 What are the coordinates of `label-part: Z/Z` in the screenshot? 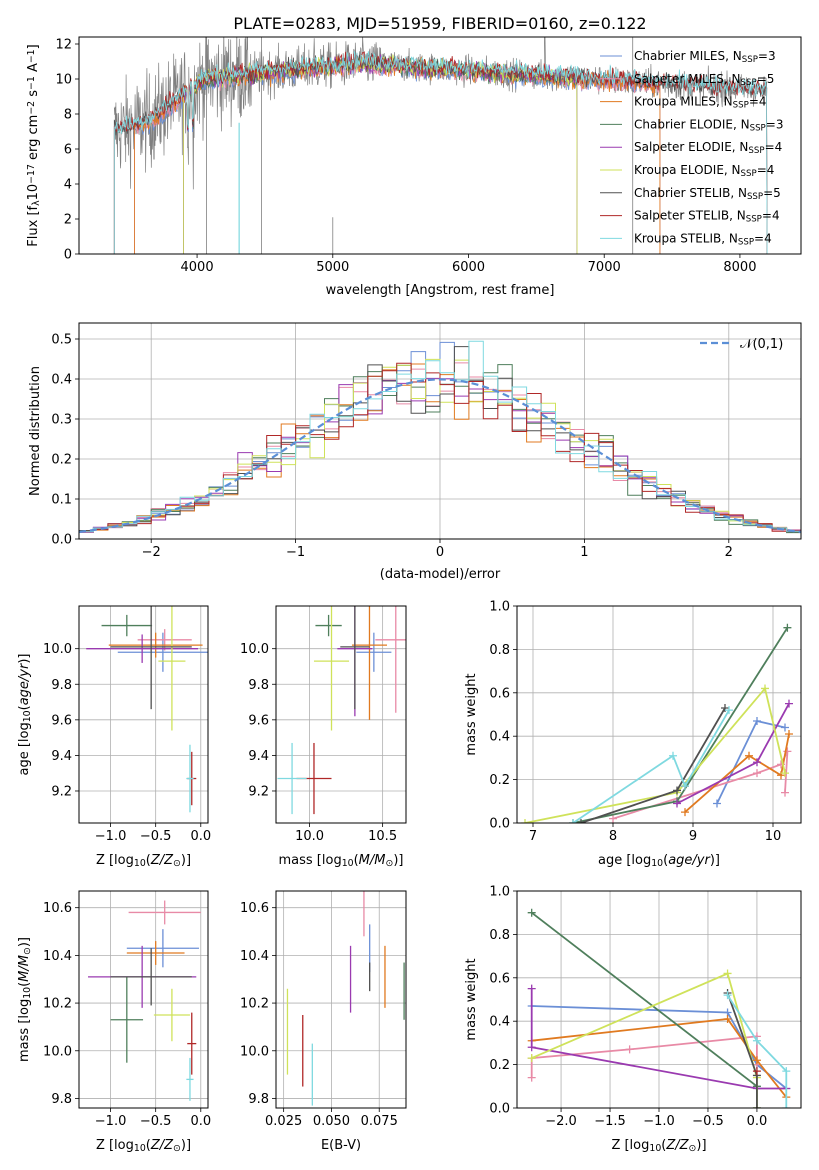 It's located at (677, 1145).